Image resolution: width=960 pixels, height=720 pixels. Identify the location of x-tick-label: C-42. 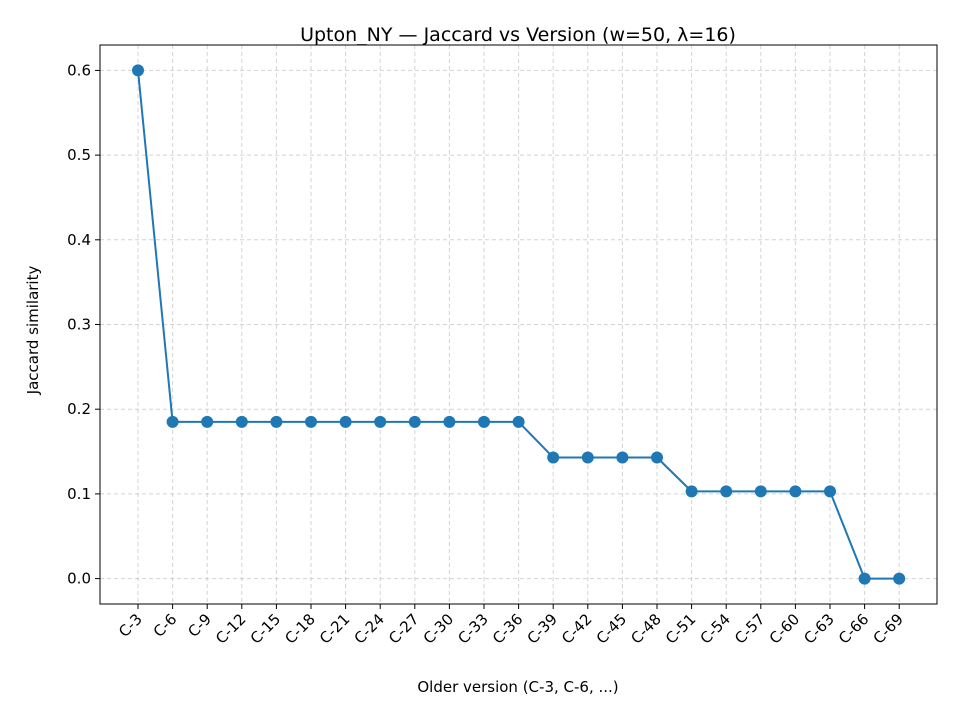
(576, 628).